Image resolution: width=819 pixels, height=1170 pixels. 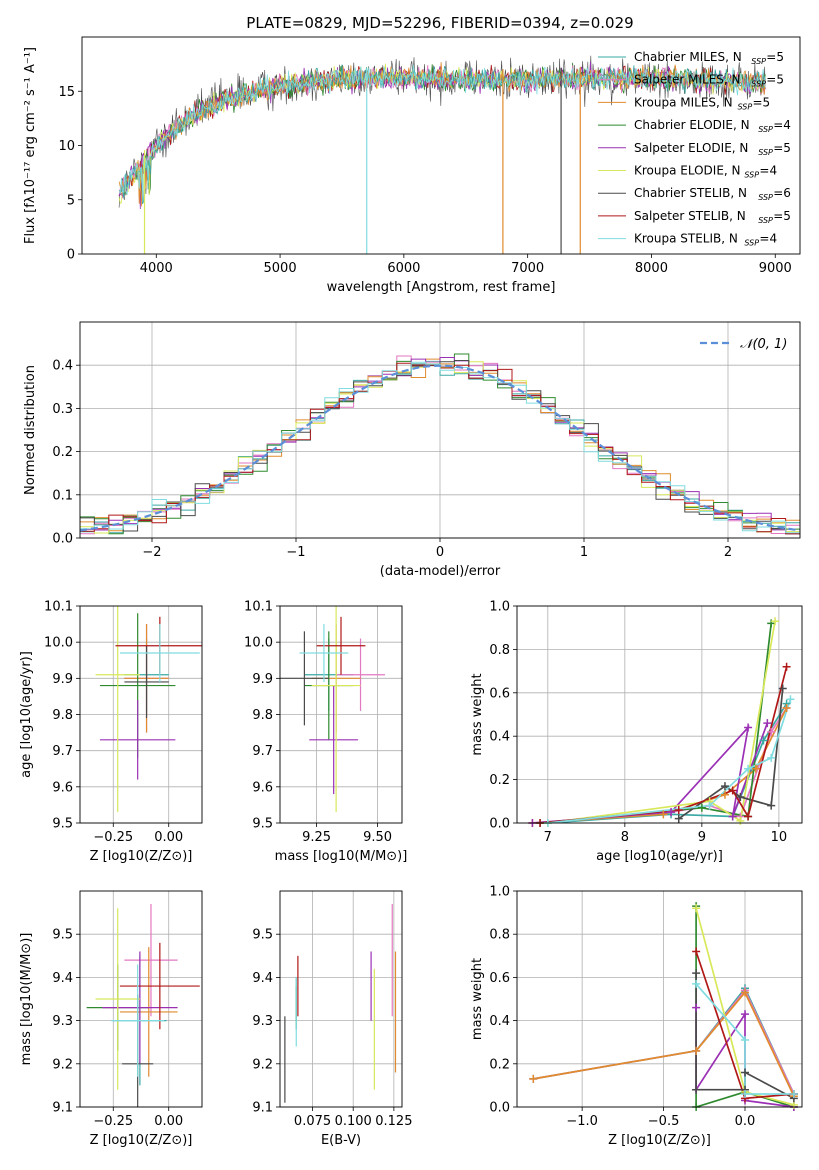 I want to click on y-tick-label: 9.7, so click(x=262, y=751).